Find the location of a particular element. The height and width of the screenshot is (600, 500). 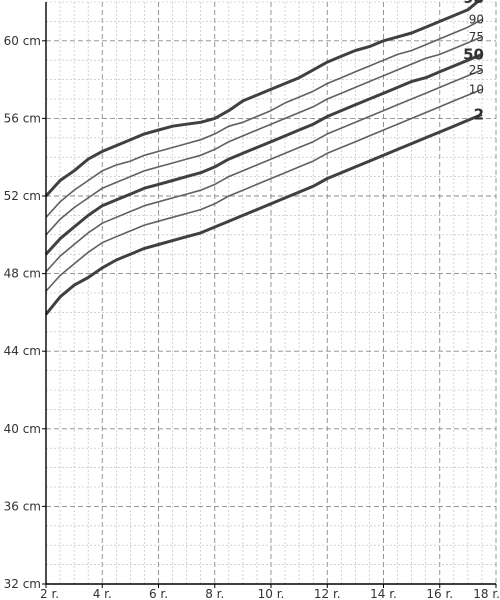

series-label-90: 90 is located at coordinates (476, 19).